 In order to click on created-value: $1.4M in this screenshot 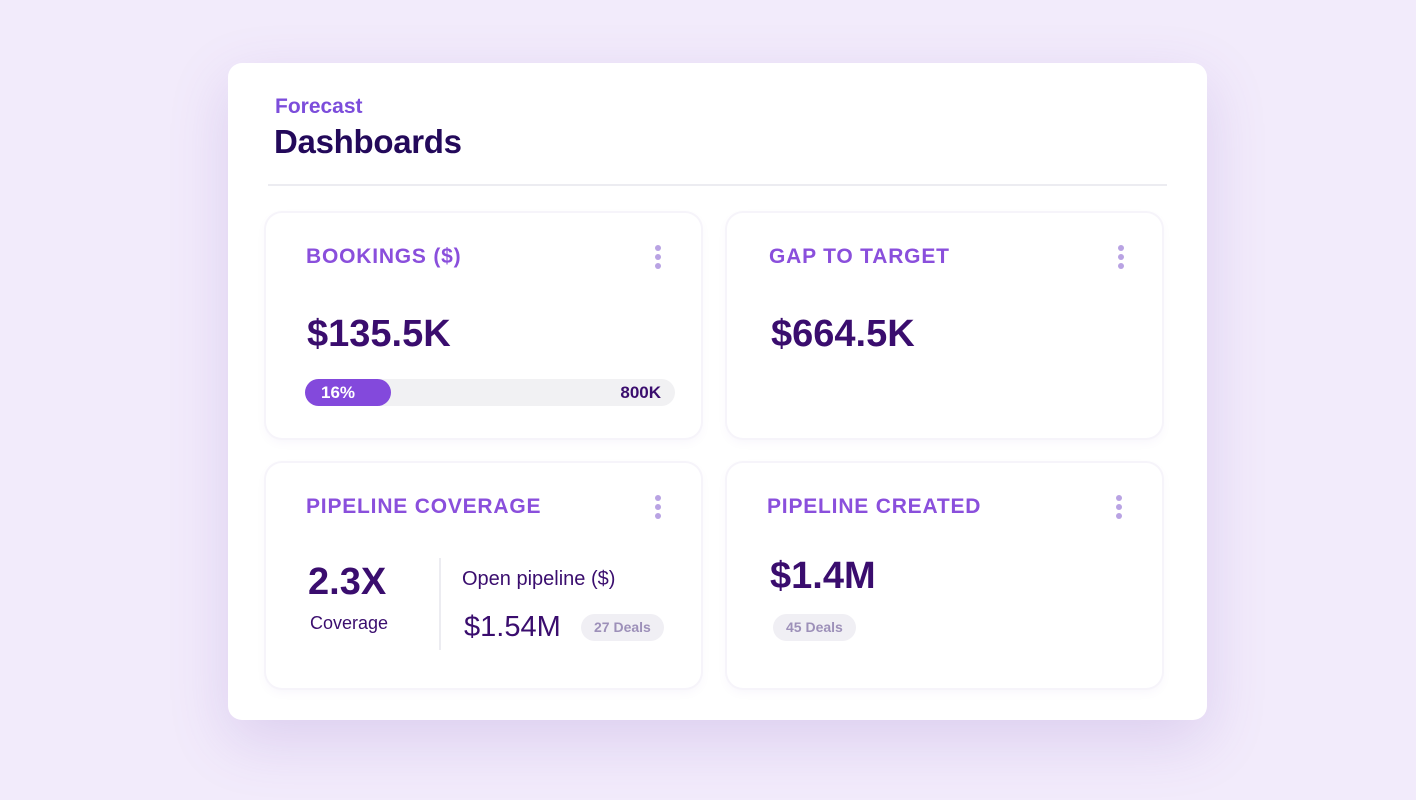, I will do `click(823, 576)`.